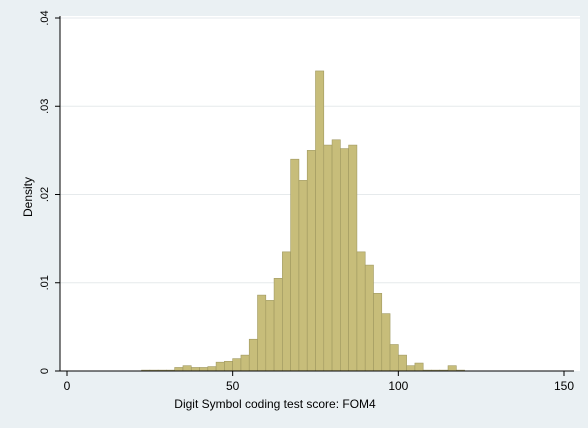 The height and width of the screenshot is (428, 588). Describe the element at coordinates (45, 194) in the screenshot. I see `y-tick-label: .02` at that location.